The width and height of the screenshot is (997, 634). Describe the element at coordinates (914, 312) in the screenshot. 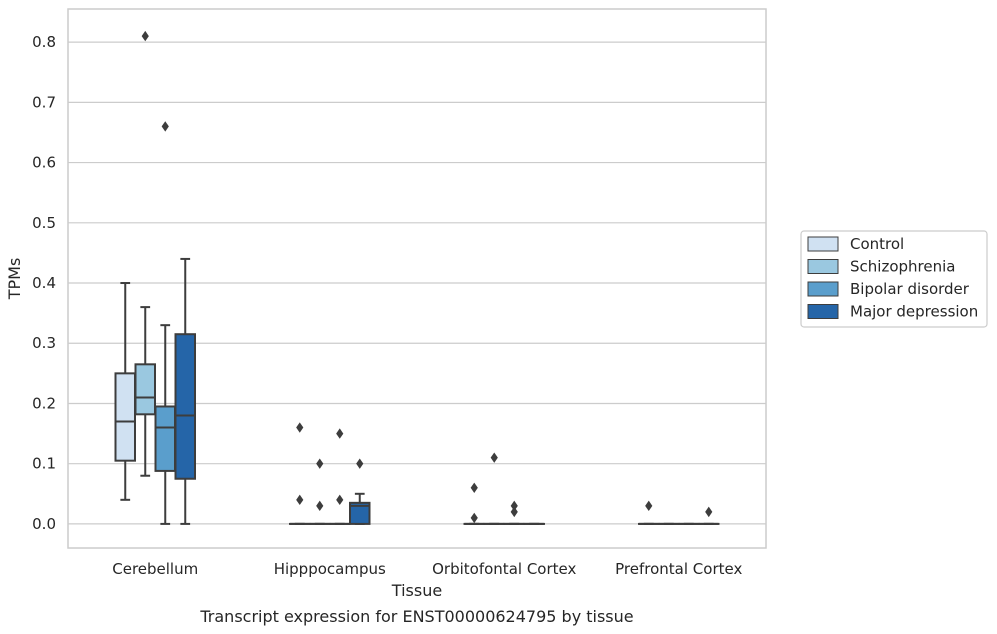

I see `legend-label: Major depression` at that location.